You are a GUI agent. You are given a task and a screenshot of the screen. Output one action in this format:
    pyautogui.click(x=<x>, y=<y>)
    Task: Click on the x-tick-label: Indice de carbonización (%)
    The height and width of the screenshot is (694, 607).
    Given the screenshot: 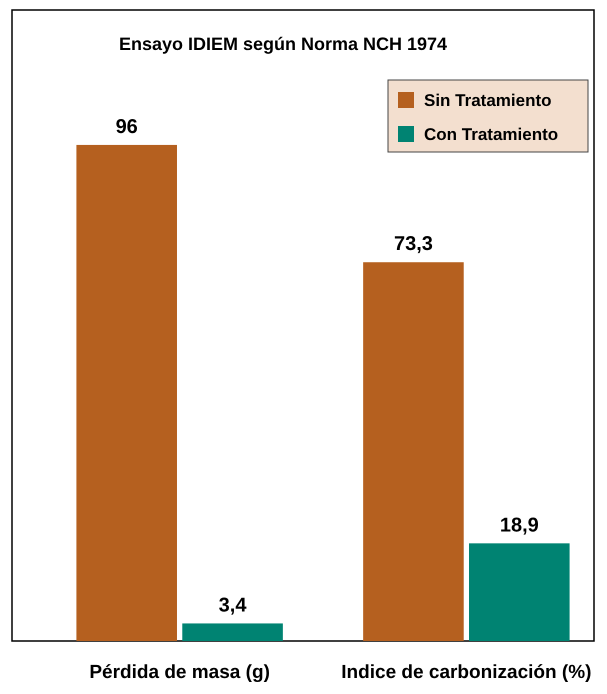 What is the action you would take?
    pyautogui.click(x=466, y=672)
    